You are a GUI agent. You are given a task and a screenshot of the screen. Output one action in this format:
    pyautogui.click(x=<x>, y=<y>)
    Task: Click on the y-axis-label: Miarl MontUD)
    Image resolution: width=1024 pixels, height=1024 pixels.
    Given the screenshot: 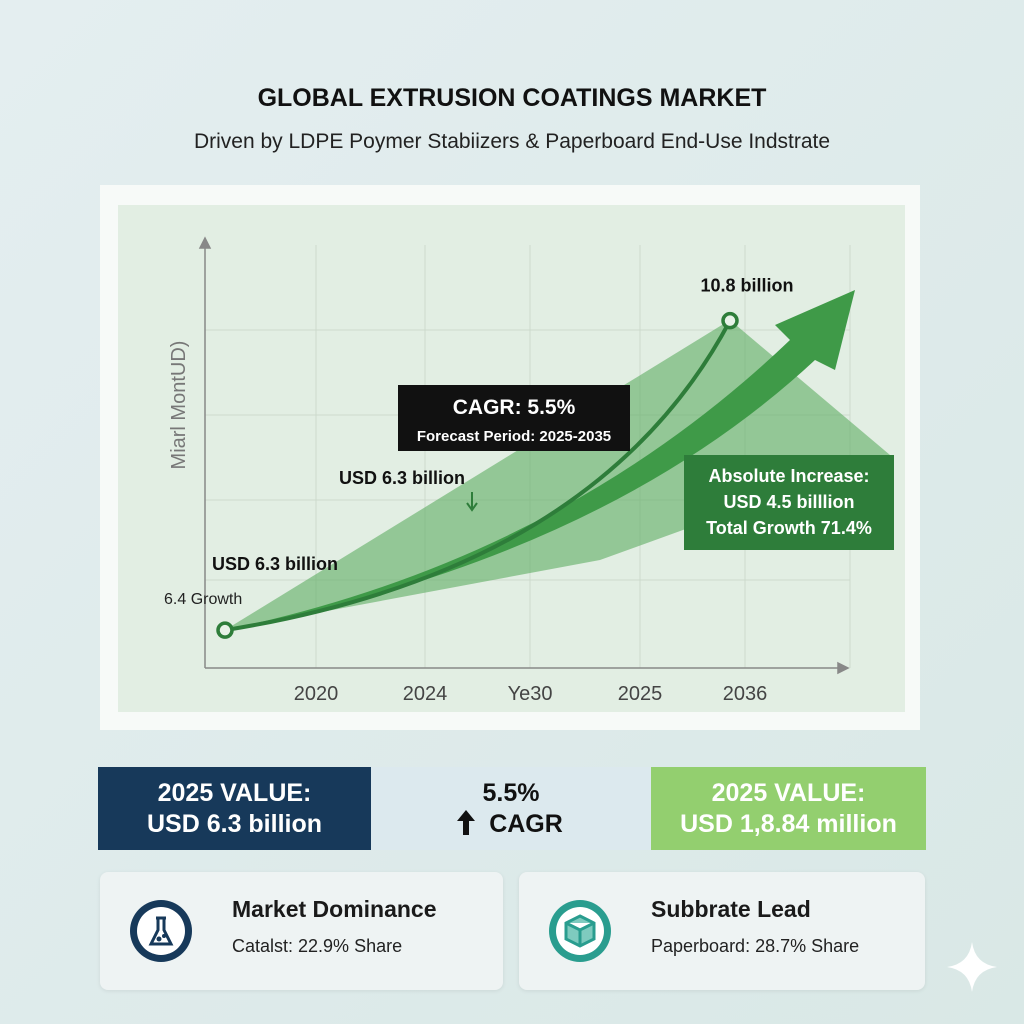 What is the action you would take?
    pyautogui.click(x=179, y=405)
    